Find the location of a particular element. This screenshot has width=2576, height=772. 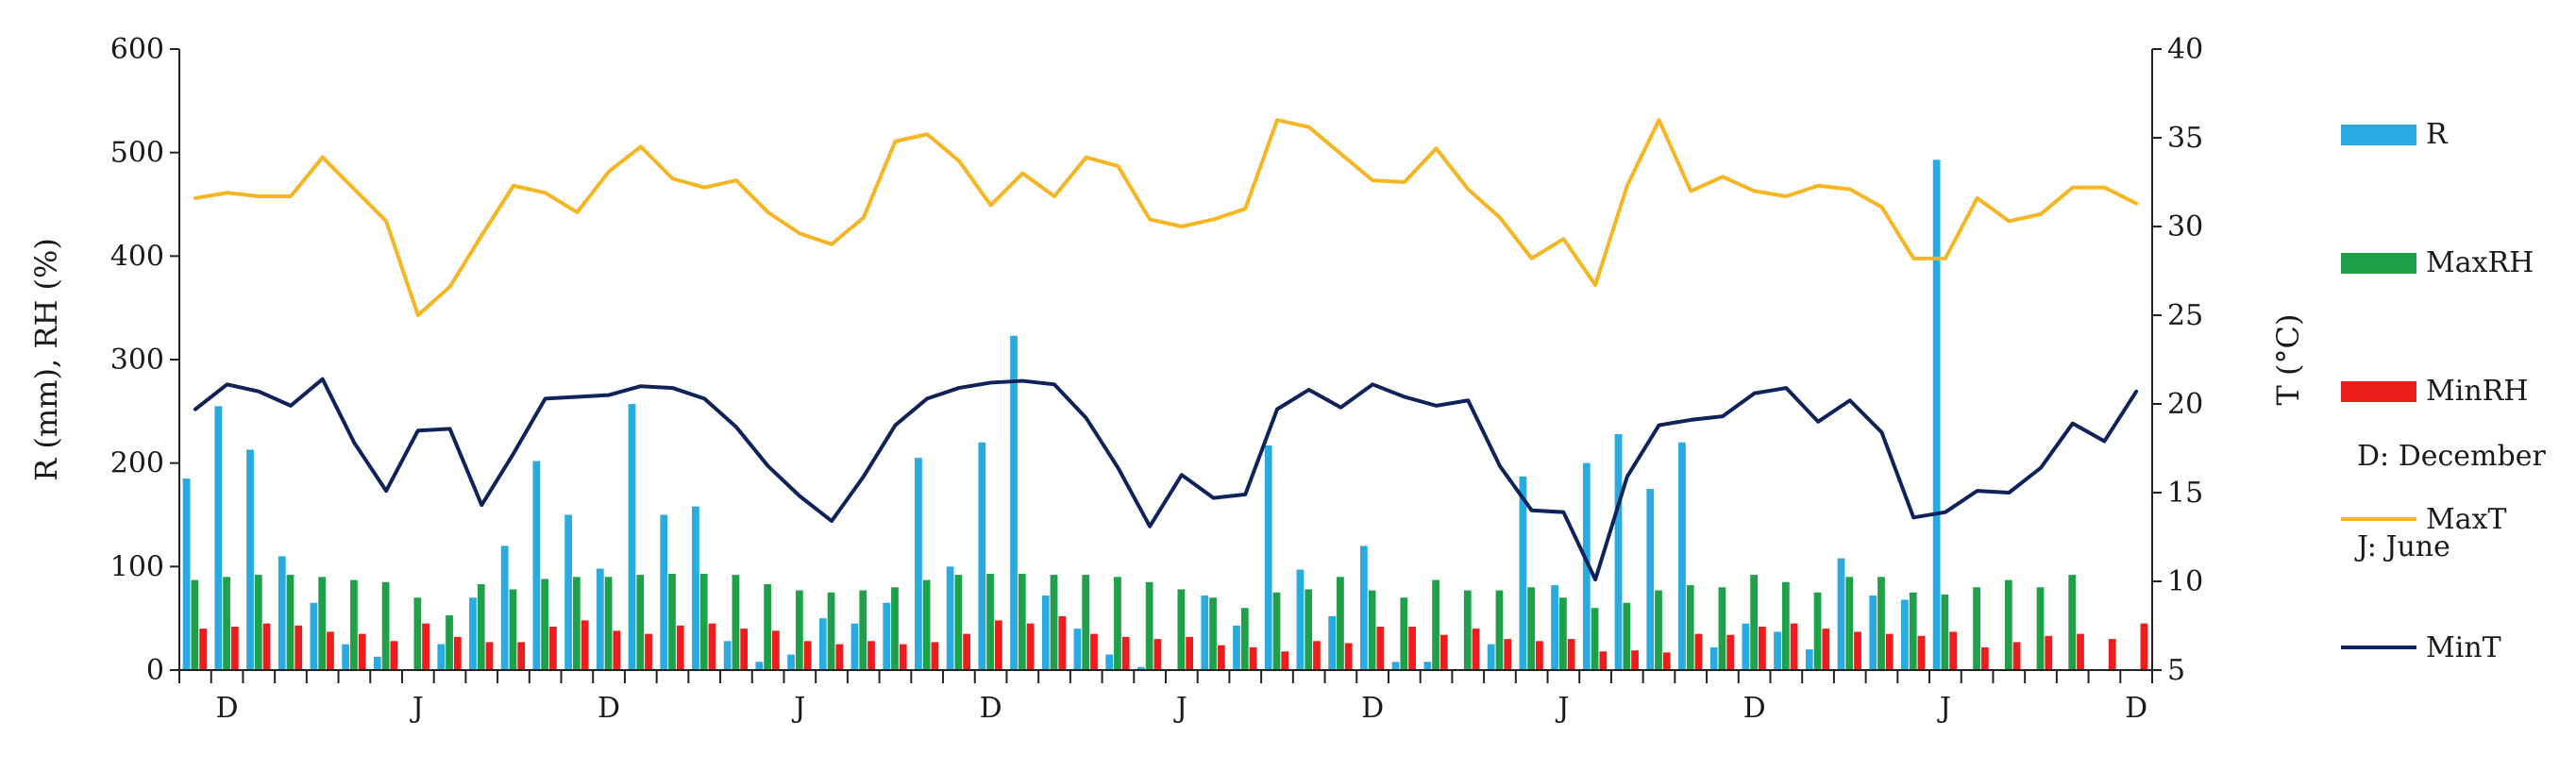

legend-swatch-minrh is located at coordinates (2378, 391).